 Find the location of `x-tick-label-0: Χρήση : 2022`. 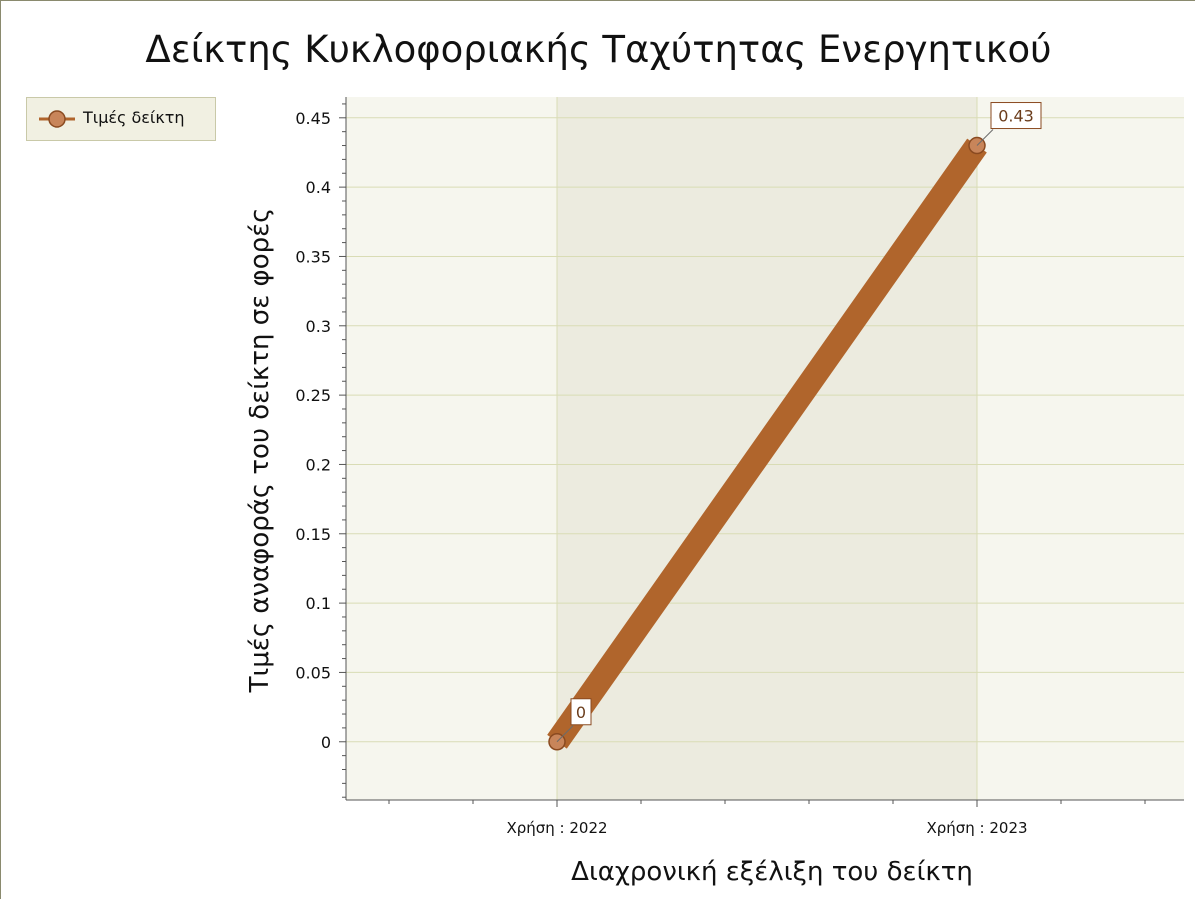

x-tick-label-0: Χρήση : 2022 is located at coordinates (556, 828).